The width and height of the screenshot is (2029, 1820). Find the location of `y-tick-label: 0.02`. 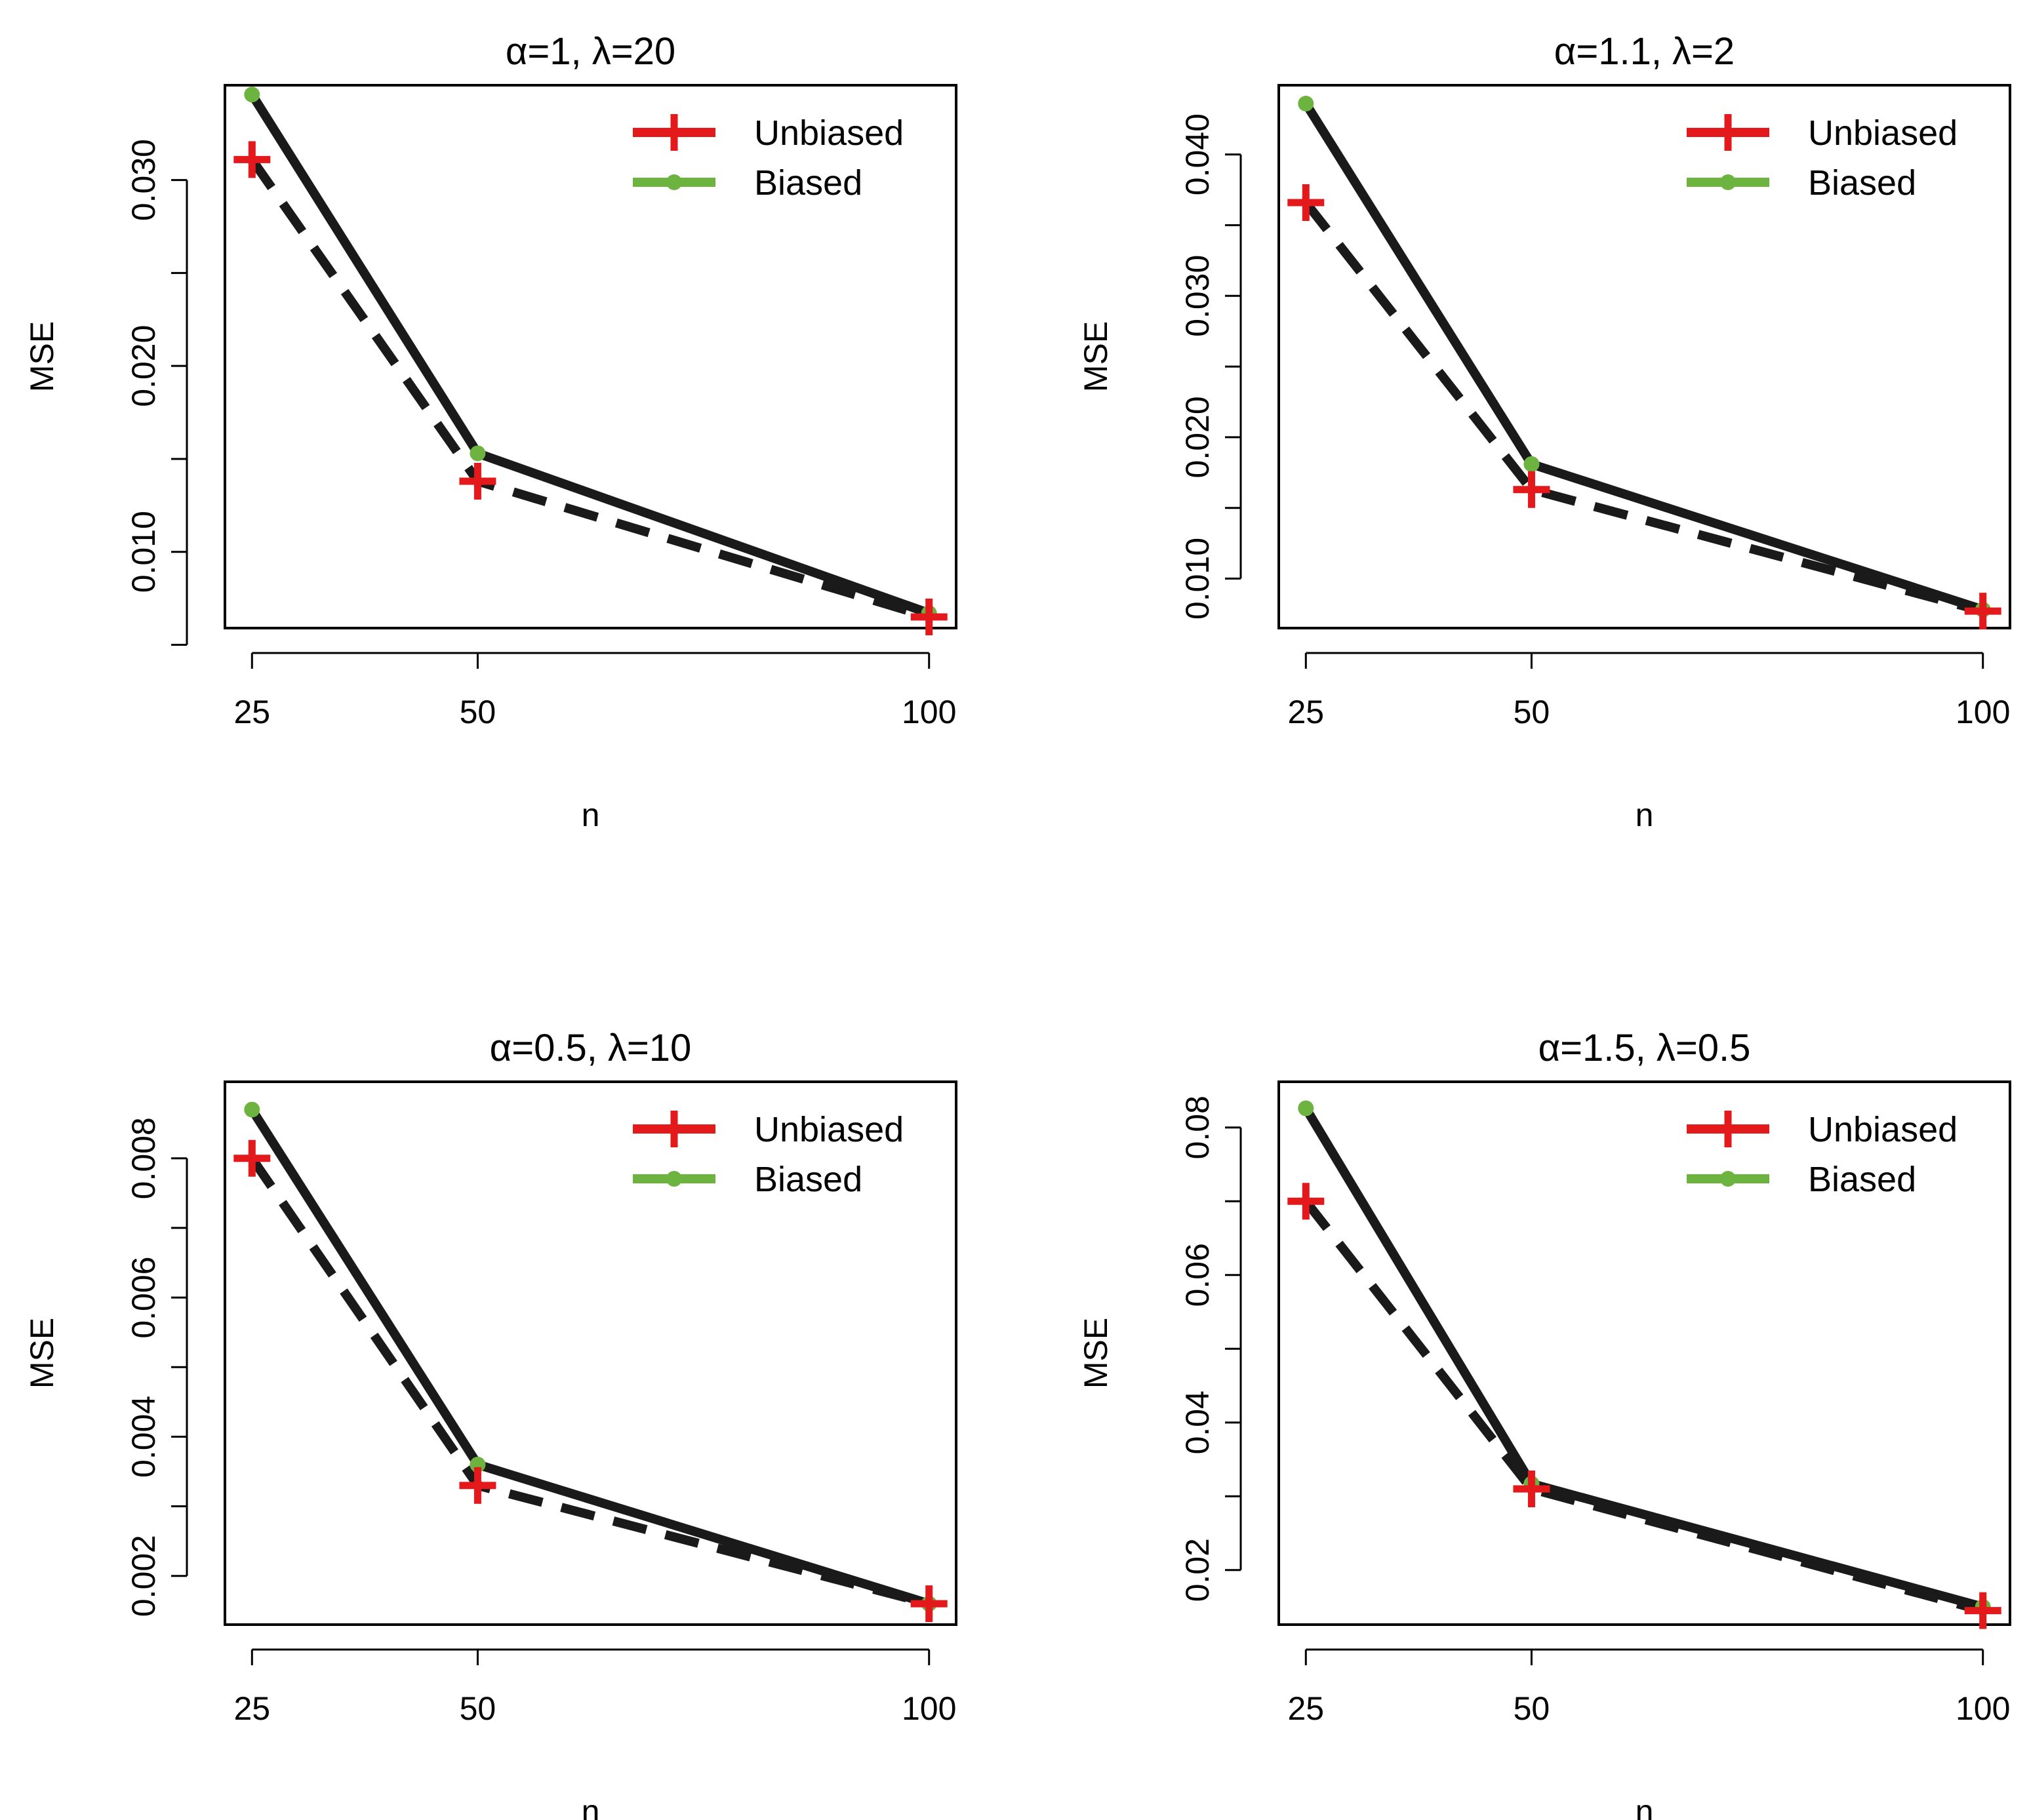

y-tick-label: 0.02 is located at coordinates (1197, 1570).